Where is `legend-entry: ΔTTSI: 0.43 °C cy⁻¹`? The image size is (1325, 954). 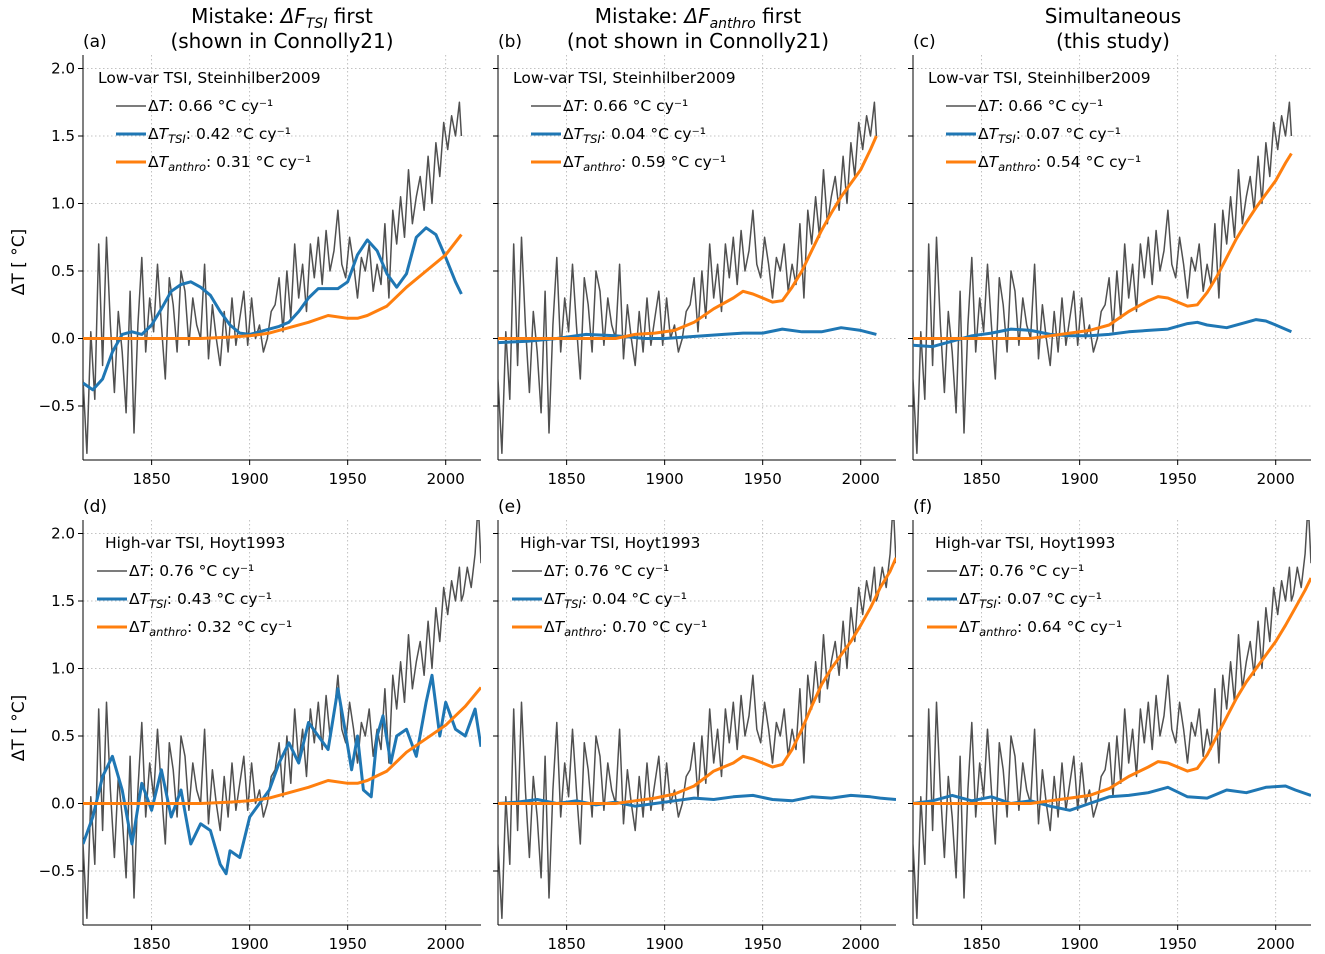
legend-entry: ΔTTSI: 0.43 °C cy⁻¹ is located at coordinates (200, 600).